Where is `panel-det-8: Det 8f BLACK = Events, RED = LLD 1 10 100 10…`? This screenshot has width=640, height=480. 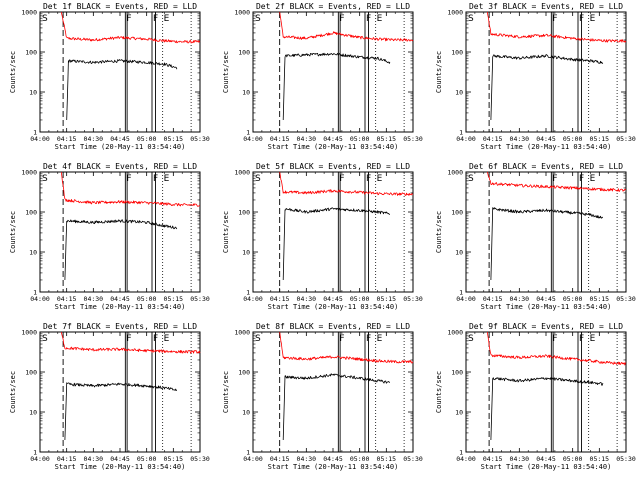 panel-det-8: Det 8f BLACK = Events, RED = LLD 1 10 100 10… is located at coordinates (322, 396).